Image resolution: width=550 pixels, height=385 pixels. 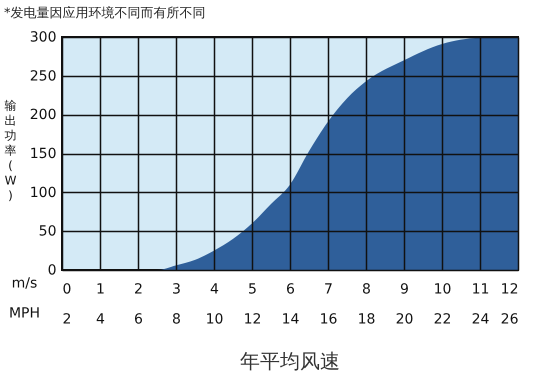 What do you see at coordinates (481, 290) in the screenshot?
I see `x-tick-label: 11` at bounding box center [481, 290].